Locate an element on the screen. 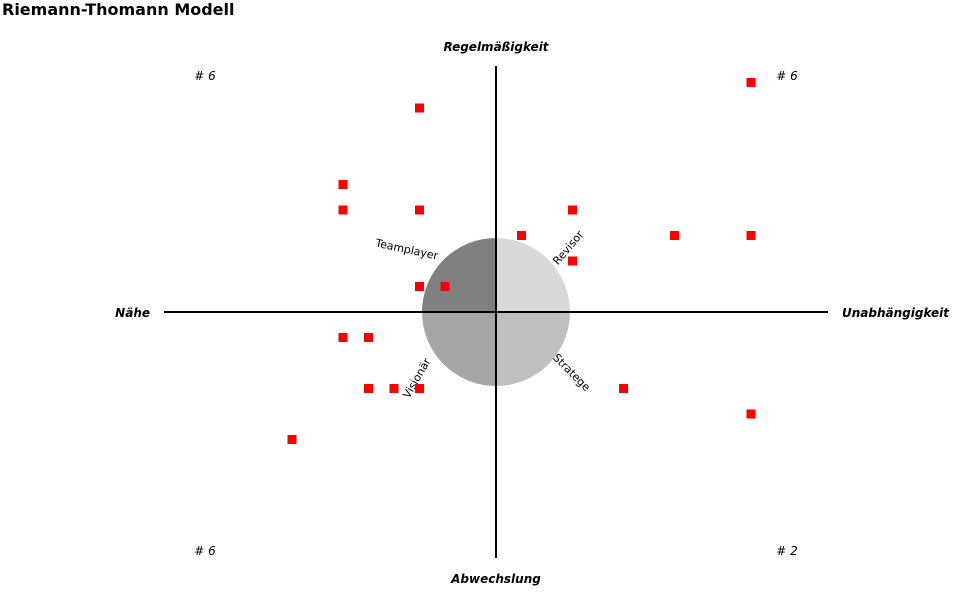  axis-label-top: Regelmäßigkeit is located at coordinates (496, 47).